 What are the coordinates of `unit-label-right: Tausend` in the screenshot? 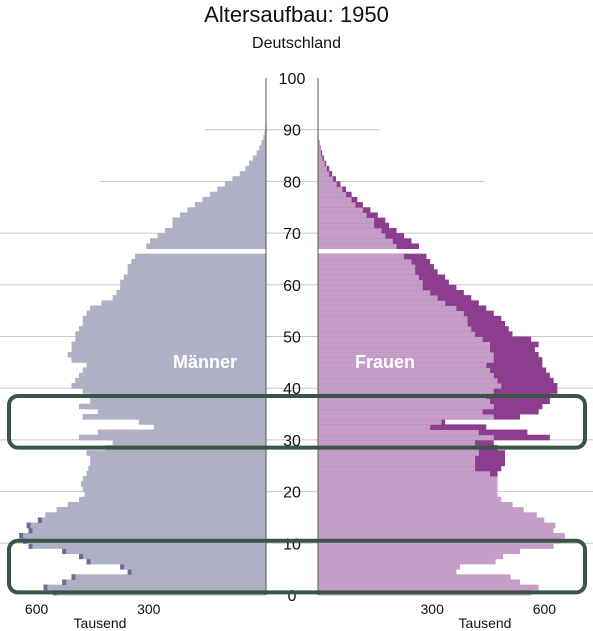 It's located at (485, 623).